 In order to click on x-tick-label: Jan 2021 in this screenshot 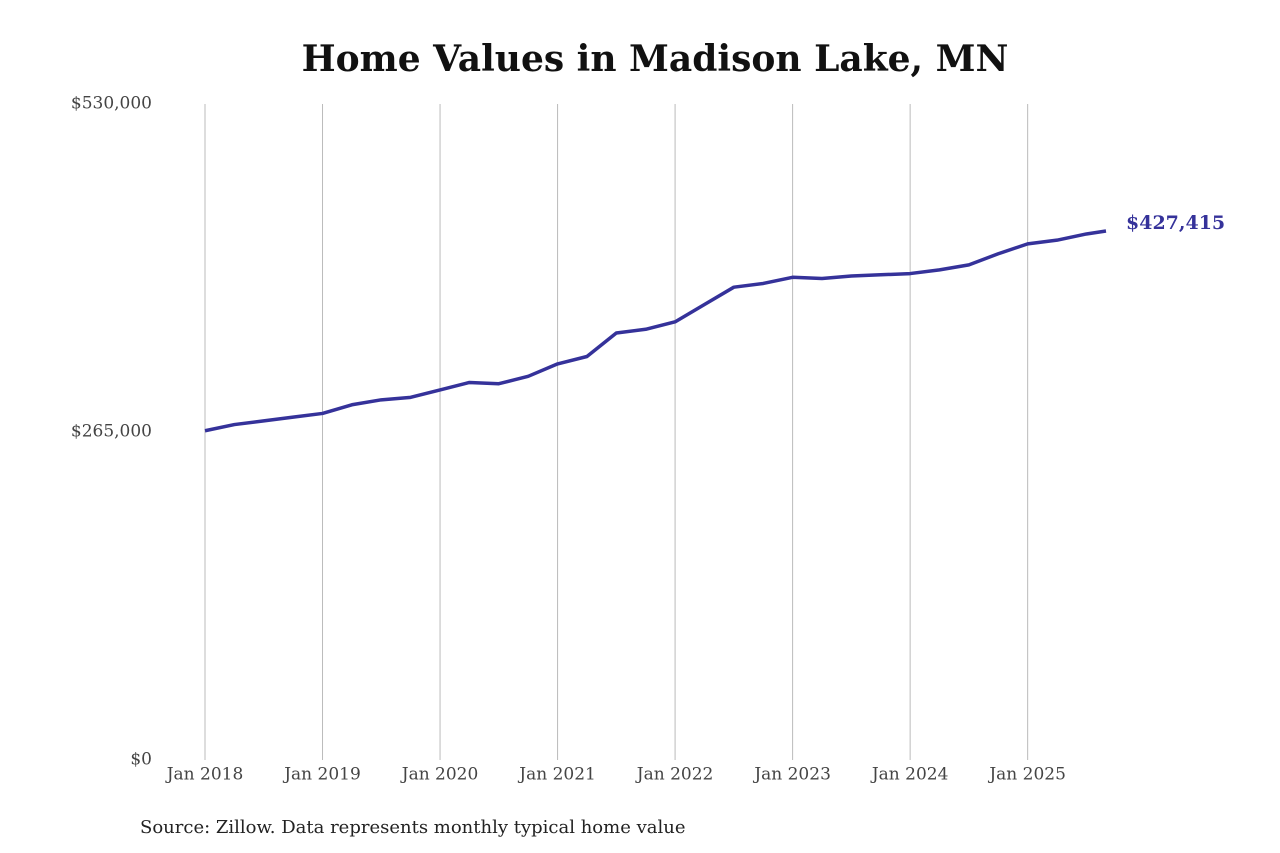, I will do `click(556, 775)`.